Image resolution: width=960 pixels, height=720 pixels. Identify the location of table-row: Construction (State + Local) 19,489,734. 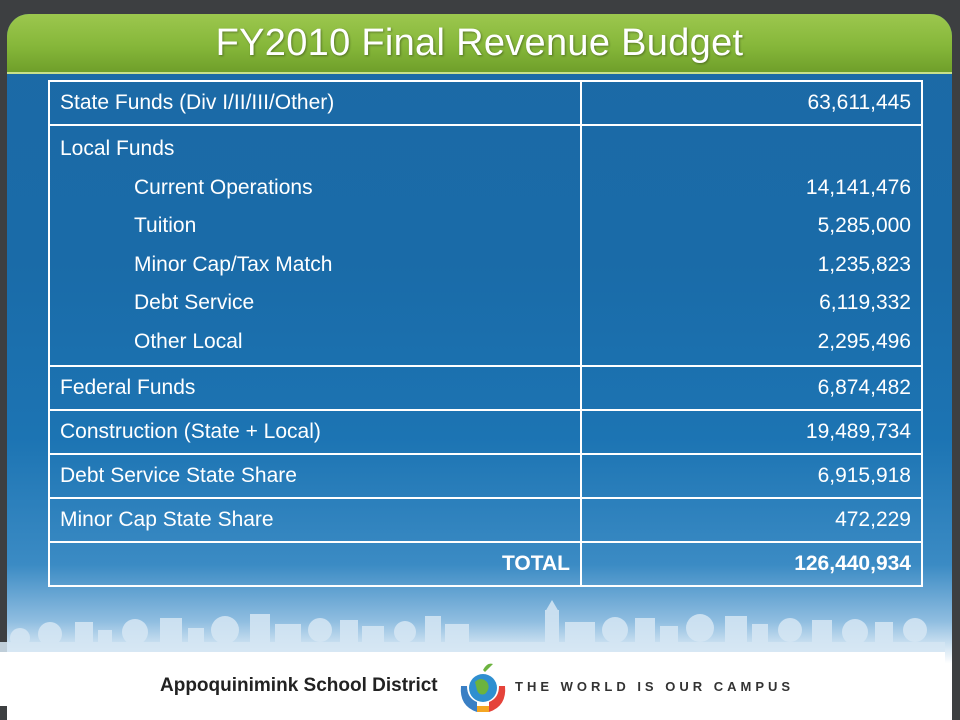
(485, 432).